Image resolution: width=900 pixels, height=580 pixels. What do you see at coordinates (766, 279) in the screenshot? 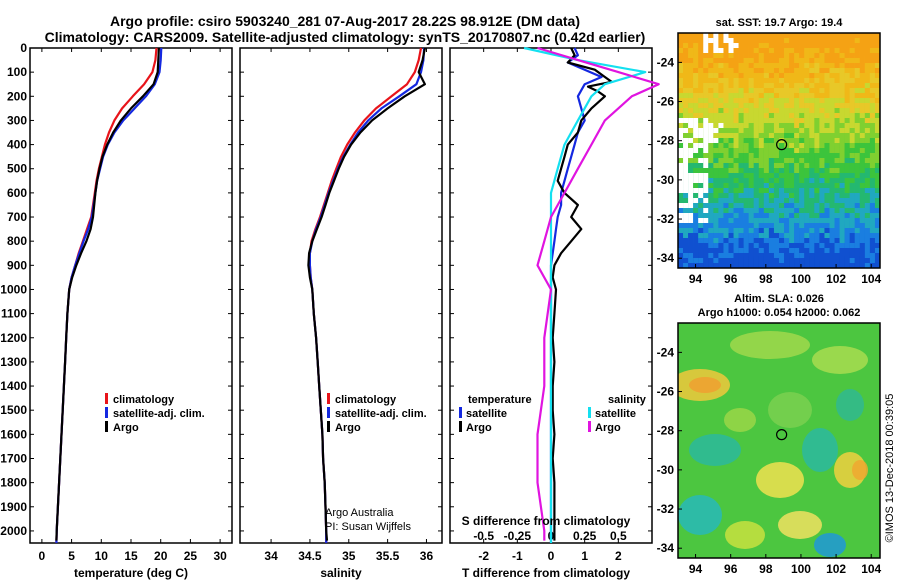
I see `map-x-tick-label: 98` at bounding box center [766, 279].